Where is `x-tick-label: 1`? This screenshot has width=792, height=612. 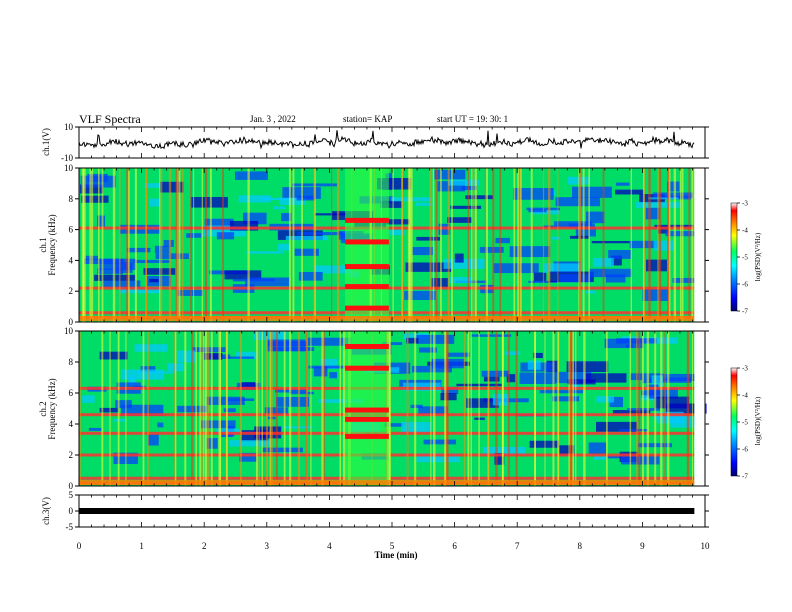
x-tick-label: 1 is located at coordinates (141, 546).